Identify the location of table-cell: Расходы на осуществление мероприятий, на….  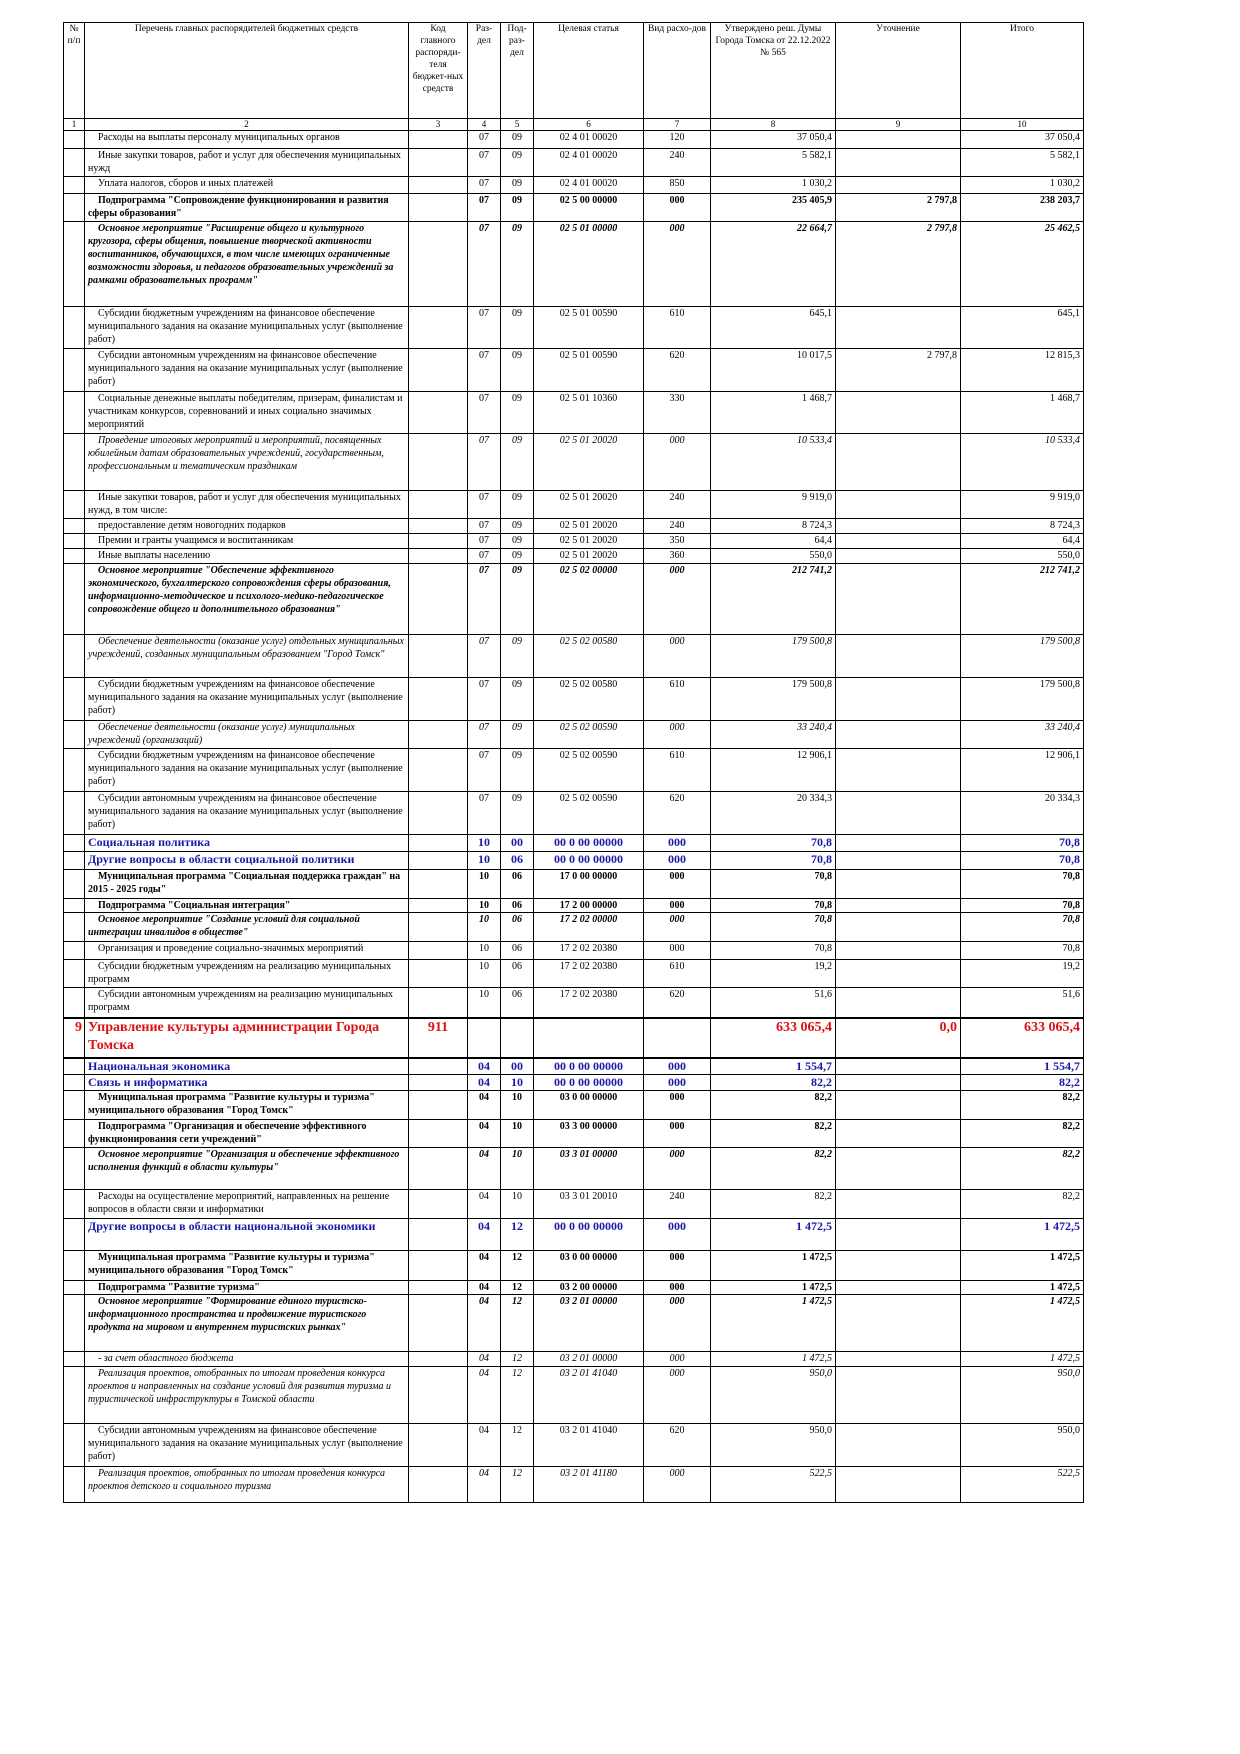
(246, 1203).